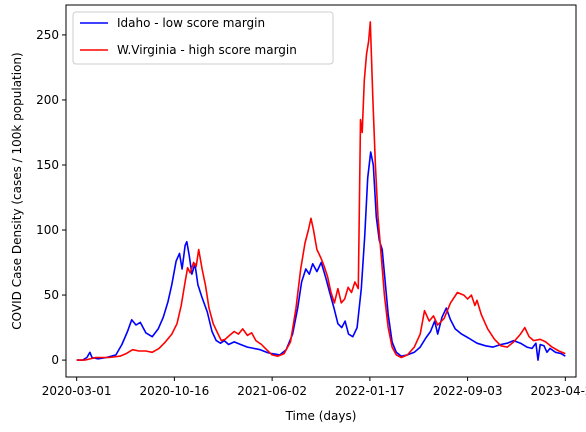  I want to click on legend-label-idaho: Idaho - low score margin, so click(191, 23).